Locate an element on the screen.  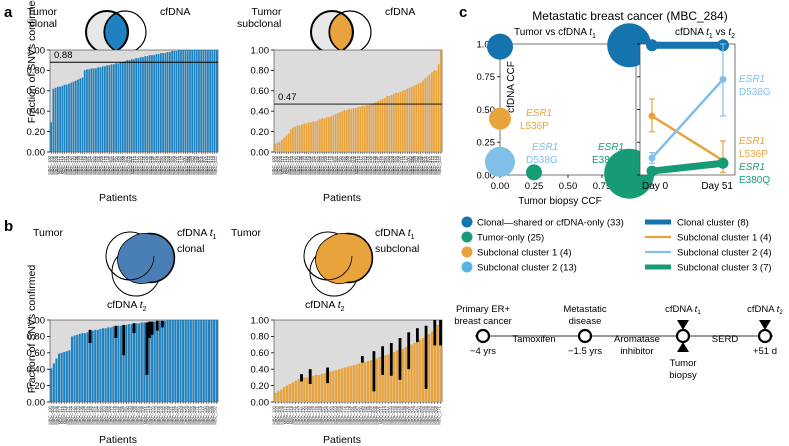
svg-text: MBC_112 is located at coordinates (285, 414).